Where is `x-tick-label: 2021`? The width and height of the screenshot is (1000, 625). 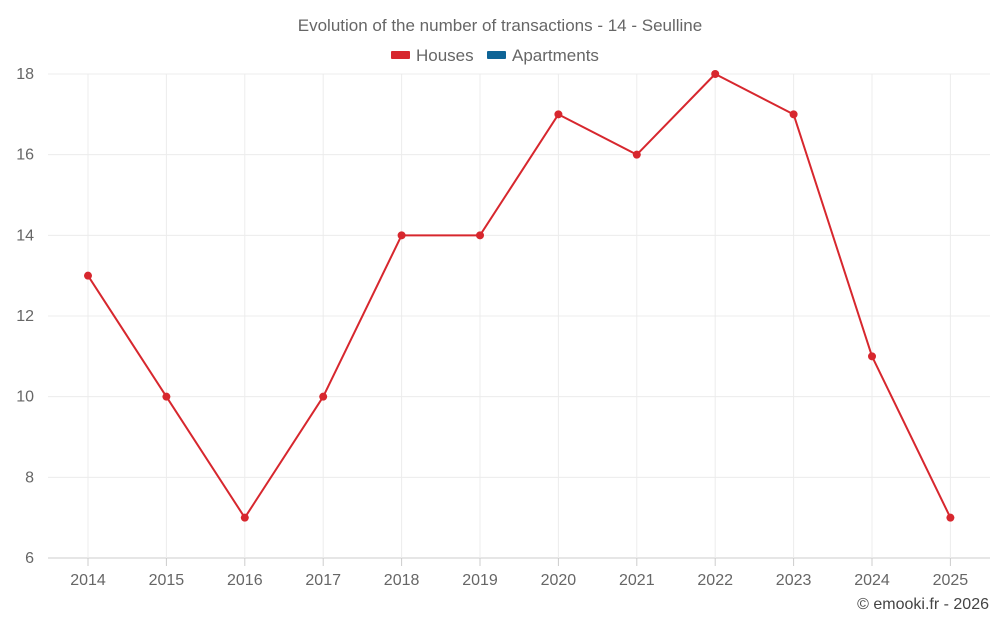
x-tick-label: 2021 is located at coordinates (637, 580).